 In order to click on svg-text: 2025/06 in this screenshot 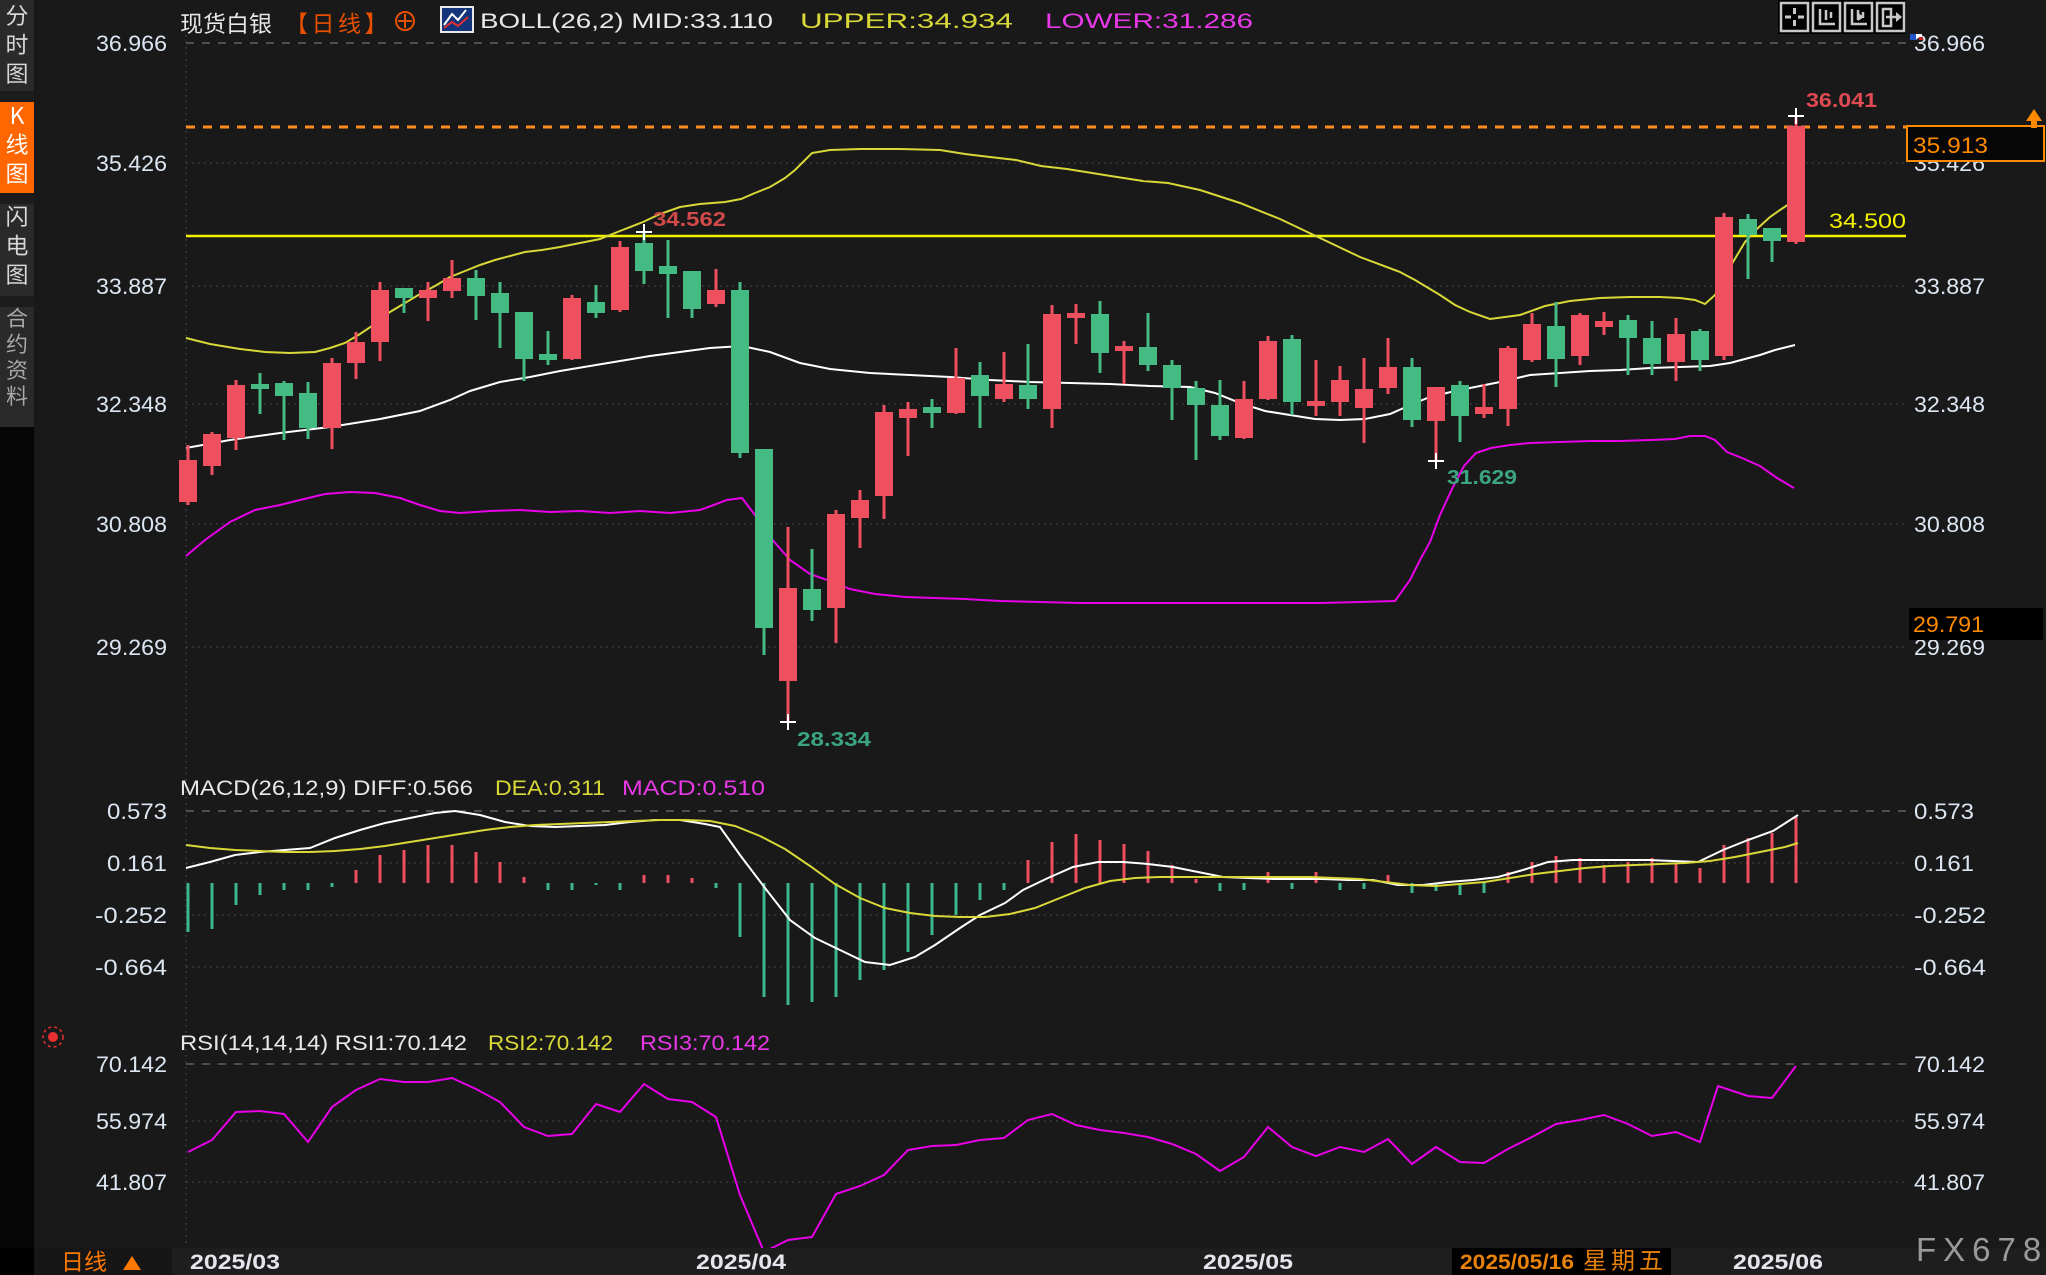, I will do `click(1778, 1262)`.